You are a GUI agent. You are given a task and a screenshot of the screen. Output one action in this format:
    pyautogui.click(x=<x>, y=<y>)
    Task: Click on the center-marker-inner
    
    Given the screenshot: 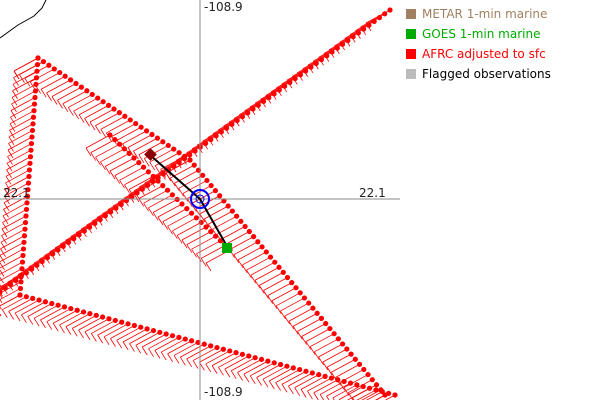 What is the action you would take?
    pyautogui.click(x=200, y=199)
    